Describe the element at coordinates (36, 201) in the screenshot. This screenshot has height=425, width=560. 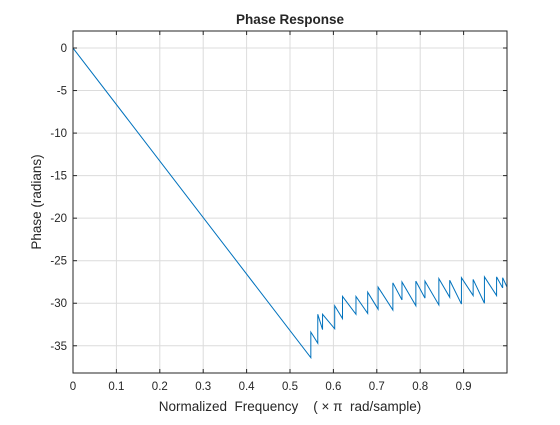
I see `y-axis-label: Phase (radians)` at that location.